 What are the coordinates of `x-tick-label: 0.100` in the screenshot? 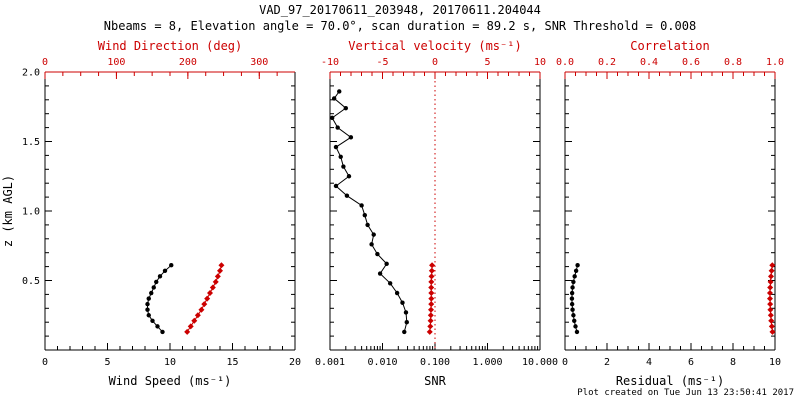 It's located at (435, 362).